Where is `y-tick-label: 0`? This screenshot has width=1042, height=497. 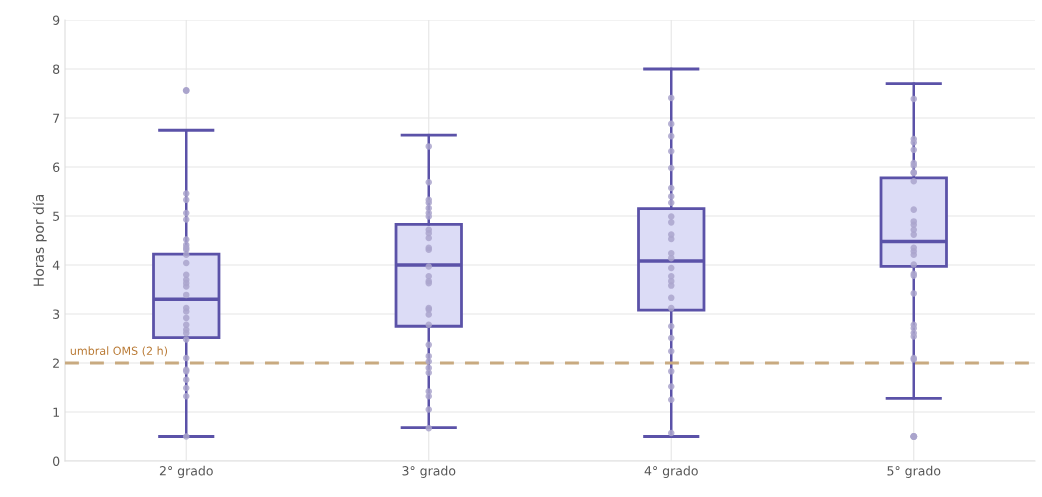
y-tick-label: 0 is located at coordinates (56, 461).